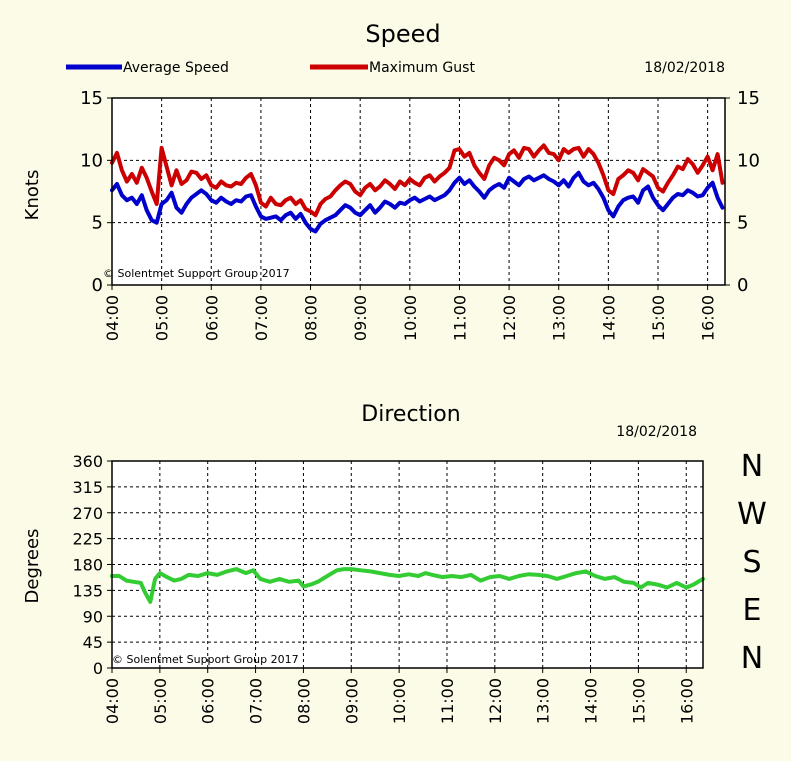 The height and width of the screenshot is (761, 791). I want to click on speed-legend: Average Speed Maximum Gust, so click(270, 68).